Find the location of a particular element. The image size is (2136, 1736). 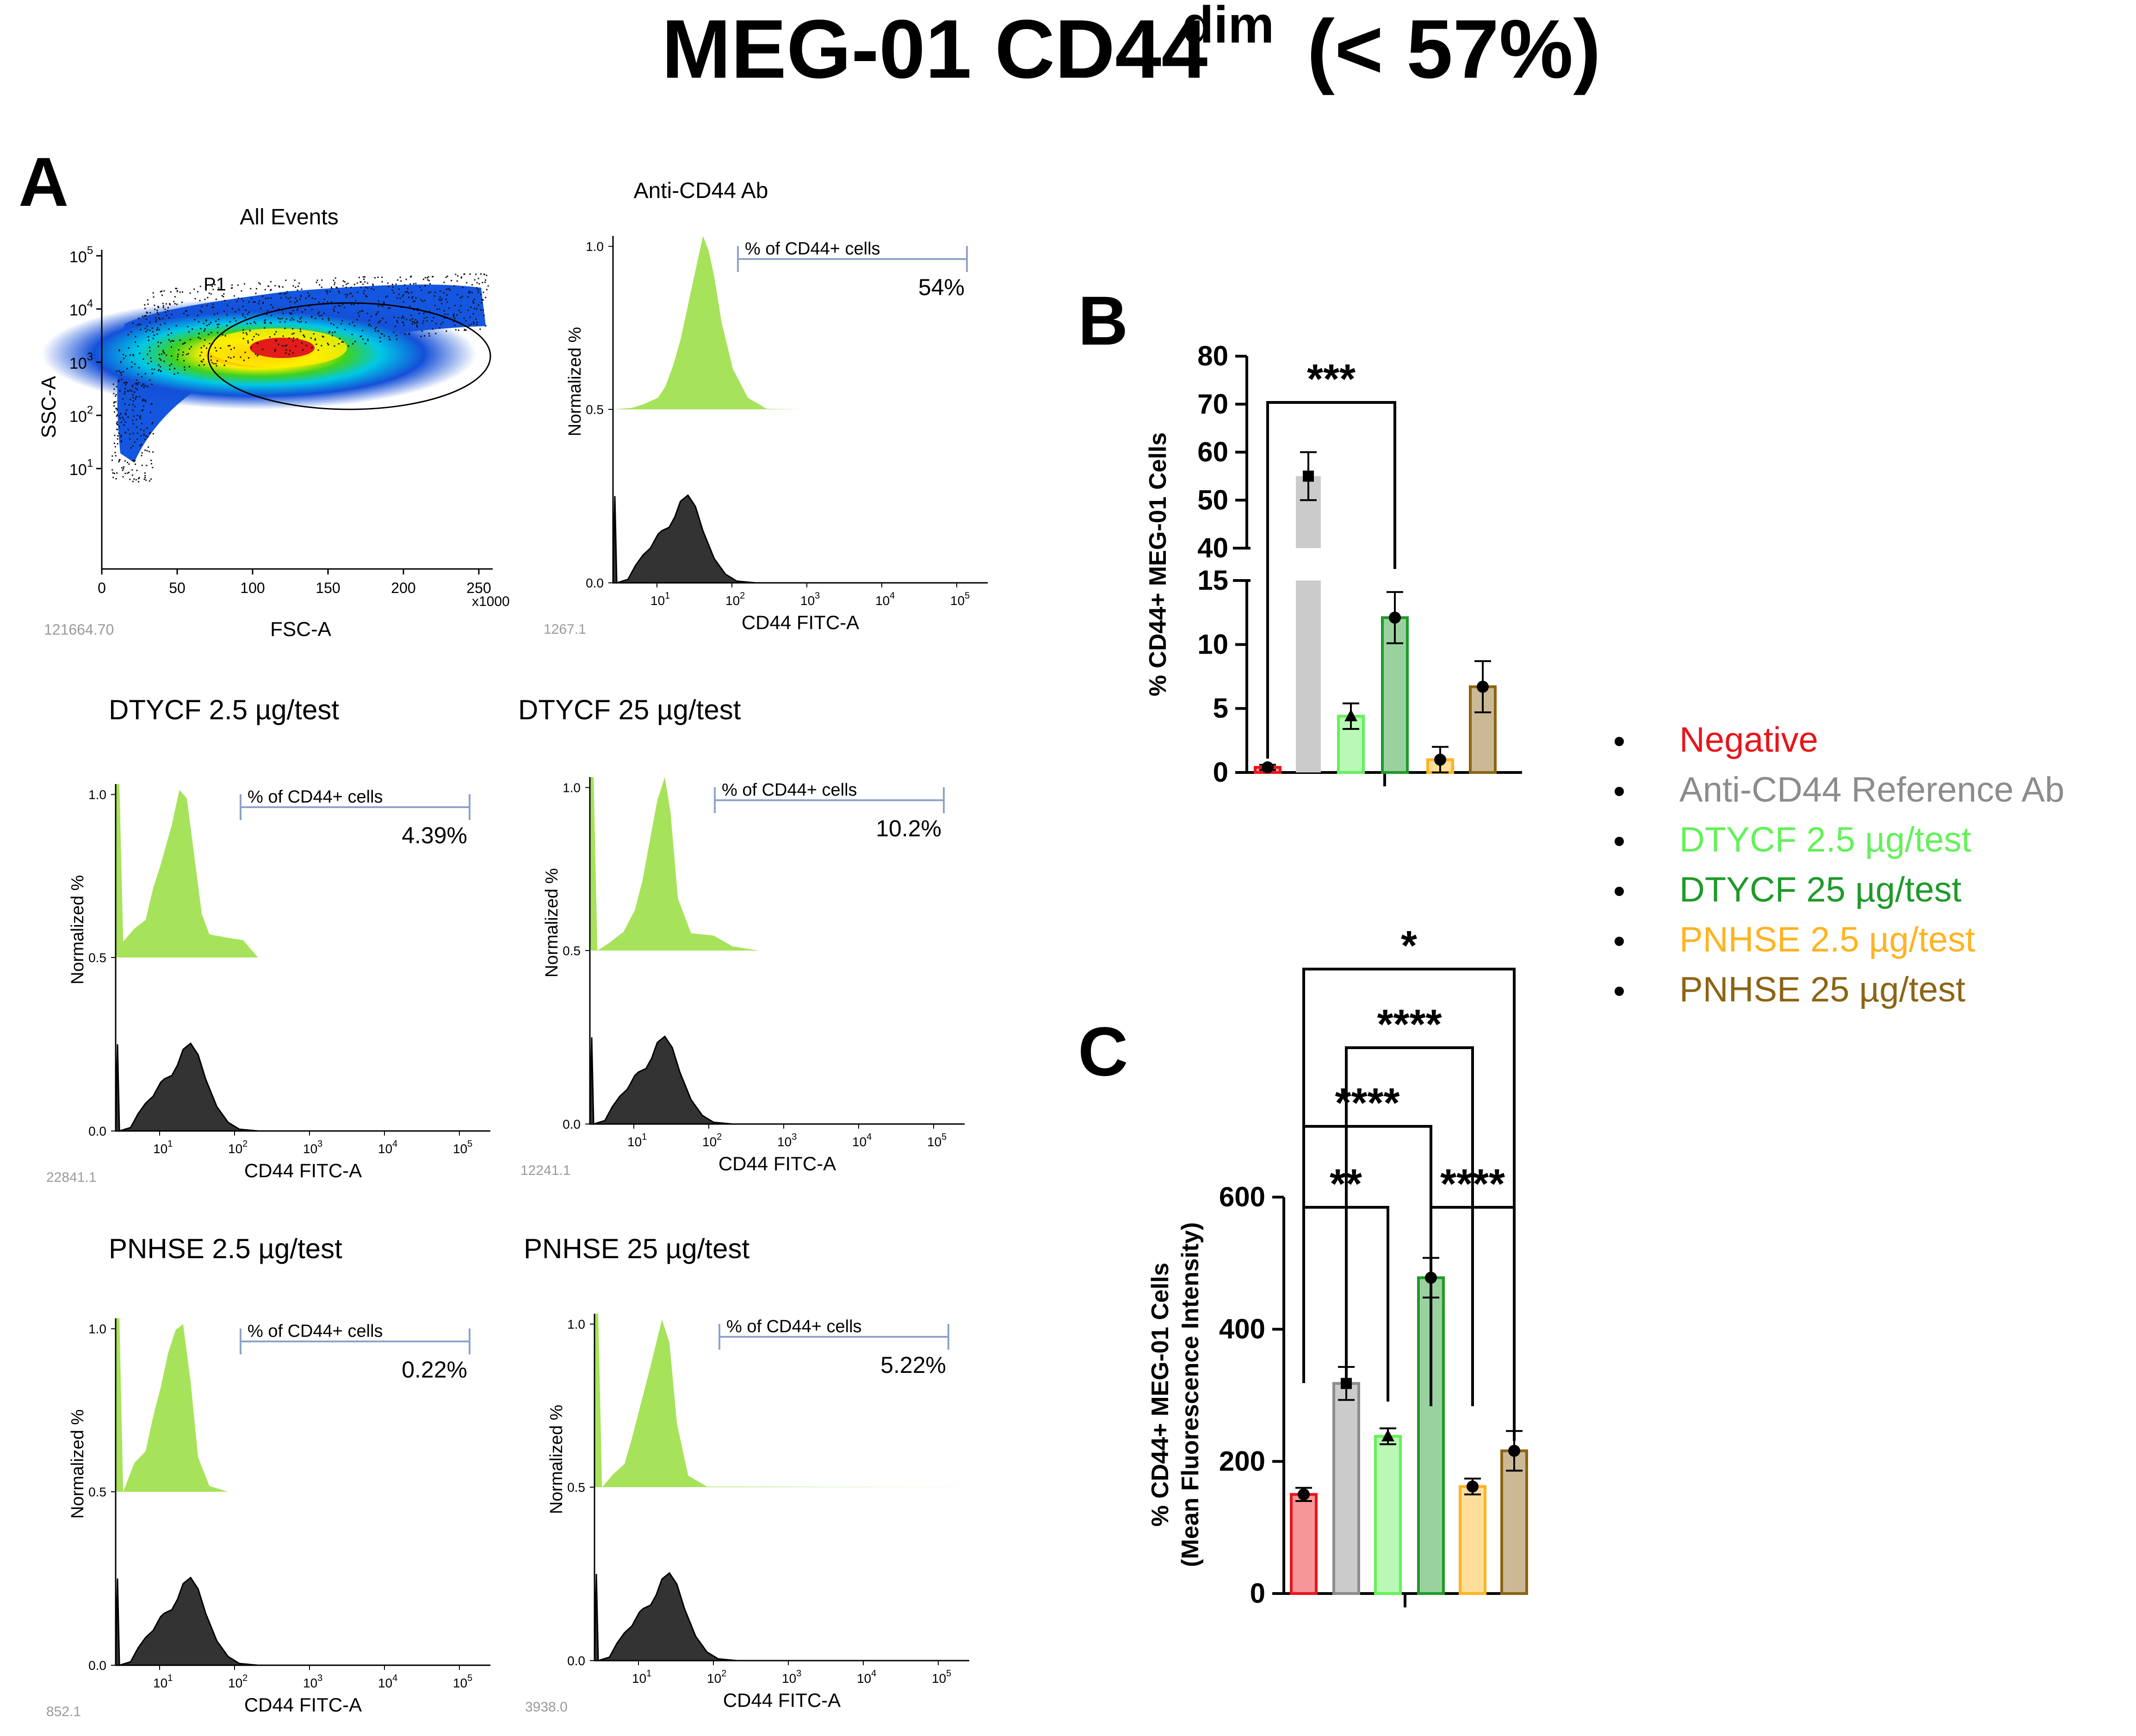

histogram-y-tick-label: 1.0 is located at coordinates (576, 1324).